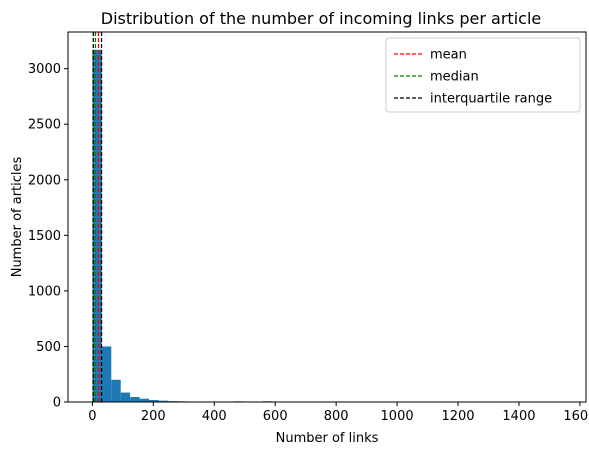  I want to click on legend-label-median: median, so click(454, 77).